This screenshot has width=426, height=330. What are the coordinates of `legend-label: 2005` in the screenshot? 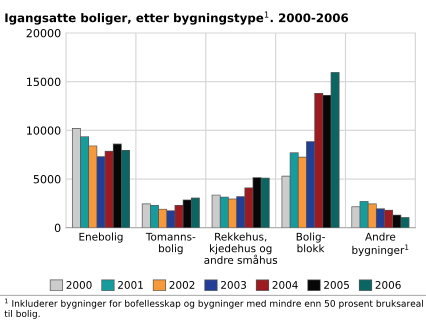 It's located at (336, 285).